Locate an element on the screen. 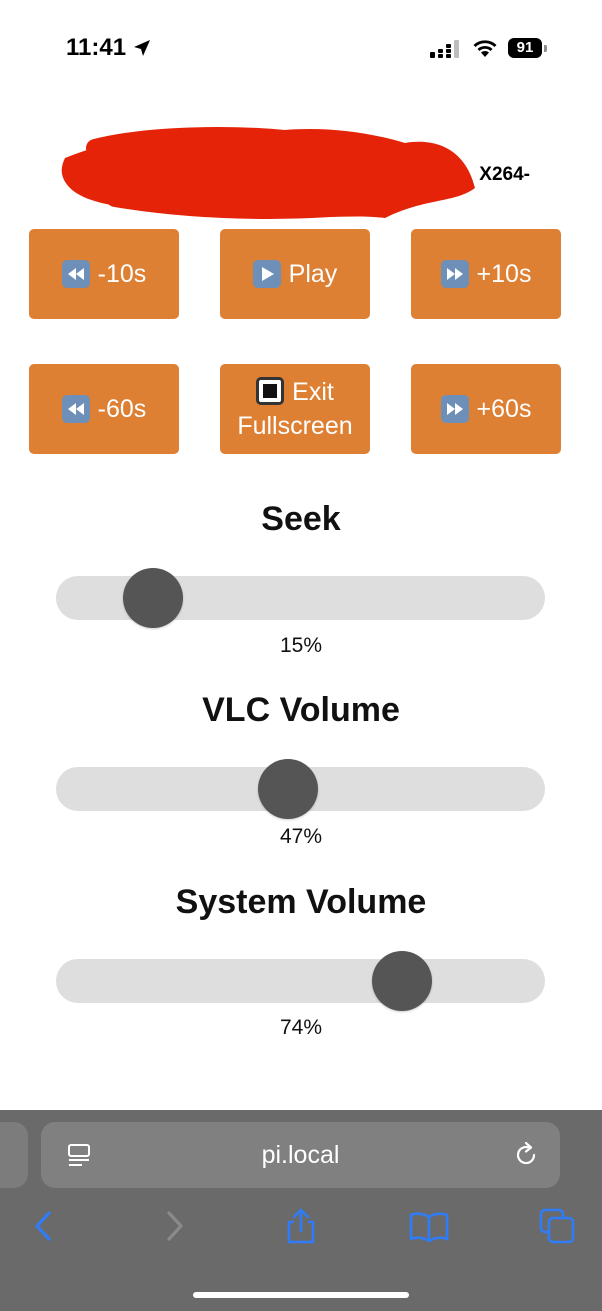  seek-value: 15% is located at coordinates (301, 645).